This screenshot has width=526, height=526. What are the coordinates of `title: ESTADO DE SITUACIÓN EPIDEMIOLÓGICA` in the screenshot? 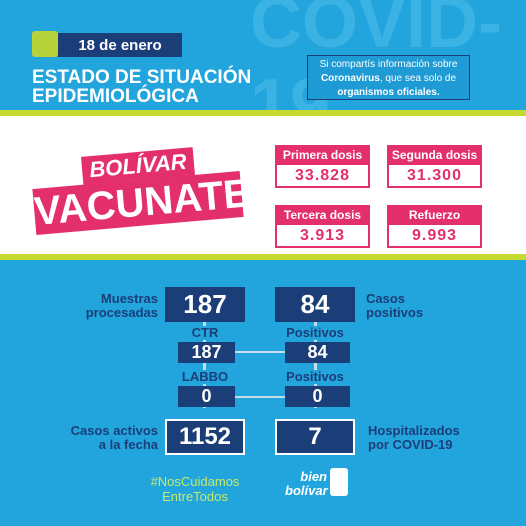 It's located at (141, 87).